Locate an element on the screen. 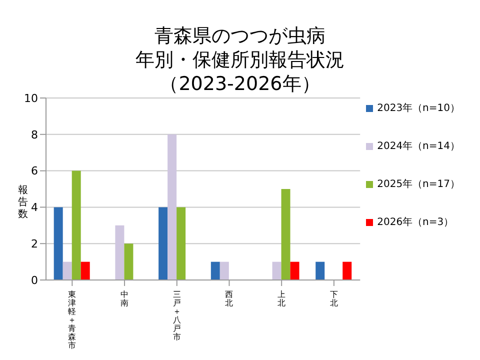 Image resolution: width=480 pixels, height=360 pixels. legend-label: 2025年（n=17） is located at coordinates (418, 184).